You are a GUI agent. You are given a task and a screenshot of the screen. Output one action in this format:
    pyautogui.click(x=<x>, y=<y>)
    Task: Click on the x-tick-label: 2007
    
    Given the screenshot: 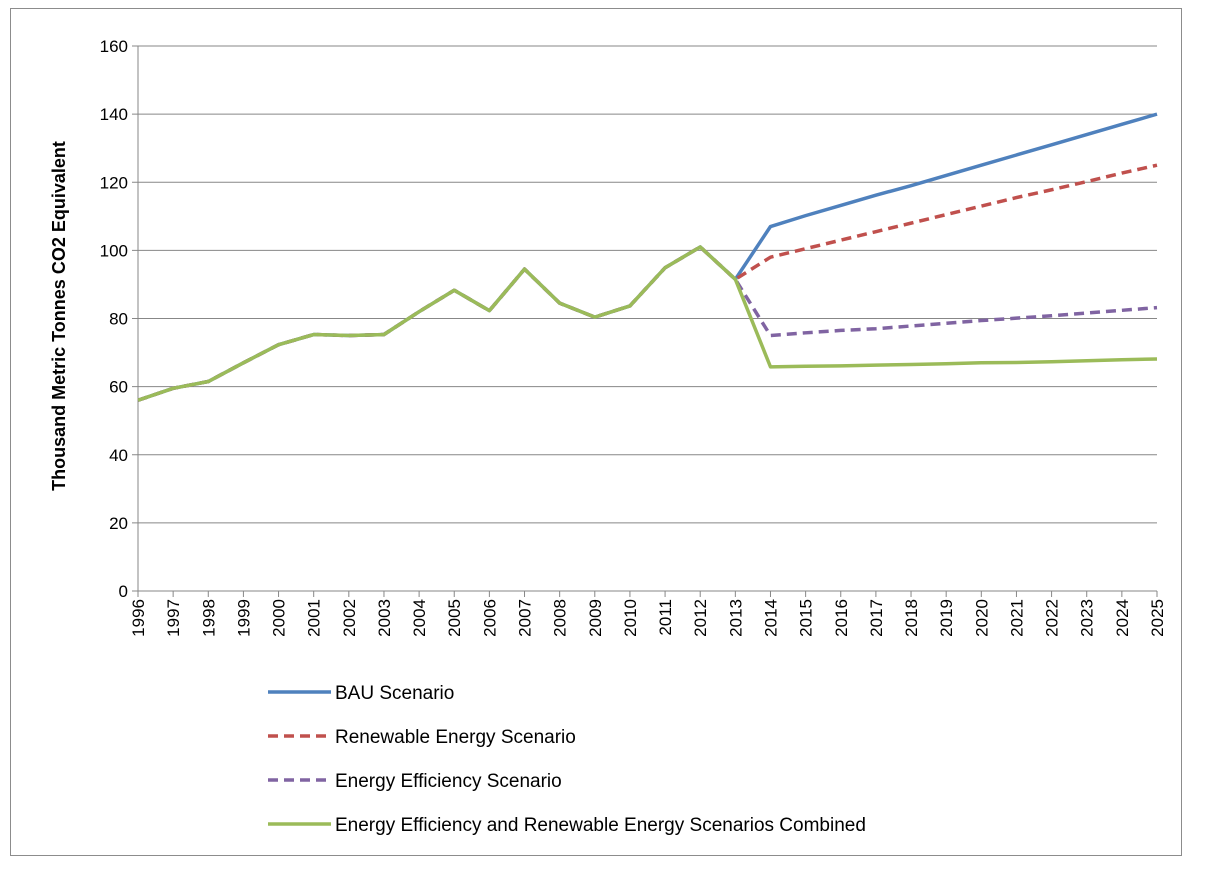 What is the action you would take?
    pyautogui.click(x=525, y=618)
    